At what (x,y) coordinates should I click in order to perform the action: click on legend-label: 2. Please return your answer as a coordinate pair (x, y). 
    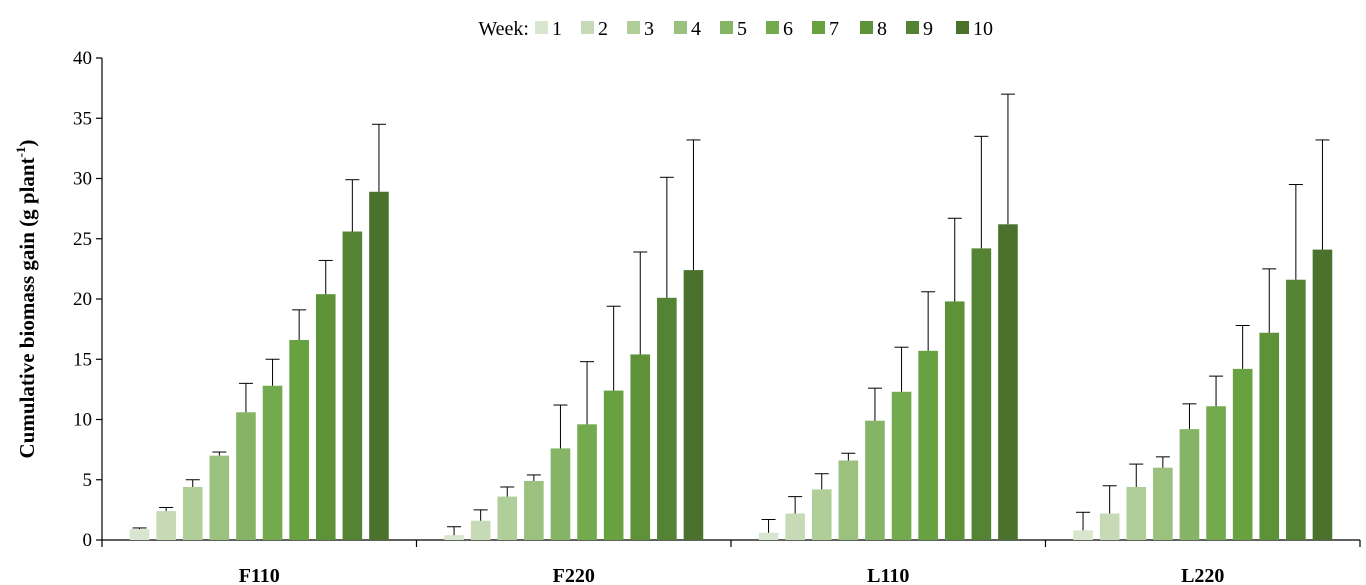
    Looking at the image, I should click on (603, 29).